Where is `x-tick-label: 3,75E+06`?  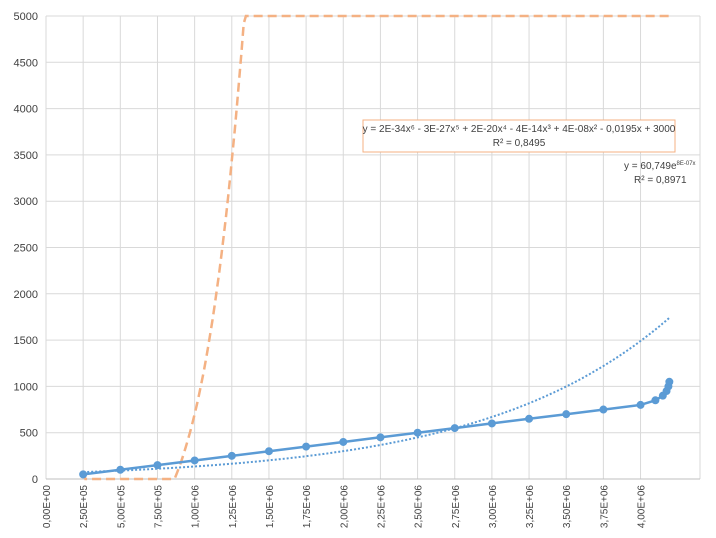
x-tick-label: 3,75E+06 is located at coordinates (604, 507).